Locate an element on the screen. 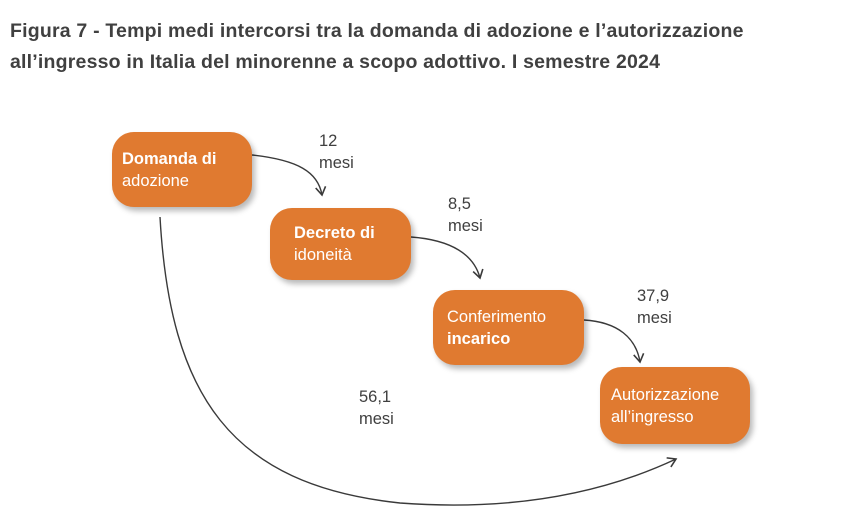 The image size is (868, 526). duration-label-12: 12 mesi is located at coordinates (336, 152).